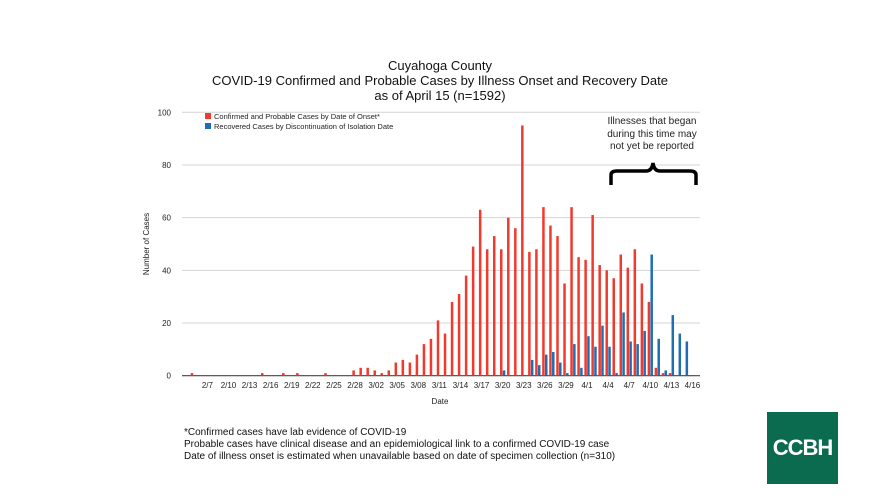 The height and width of the screenshot is (500, 880). Describe the element at coordinates (165, 112) in the screenshot. I see `y-tick-label: 100` at that location.